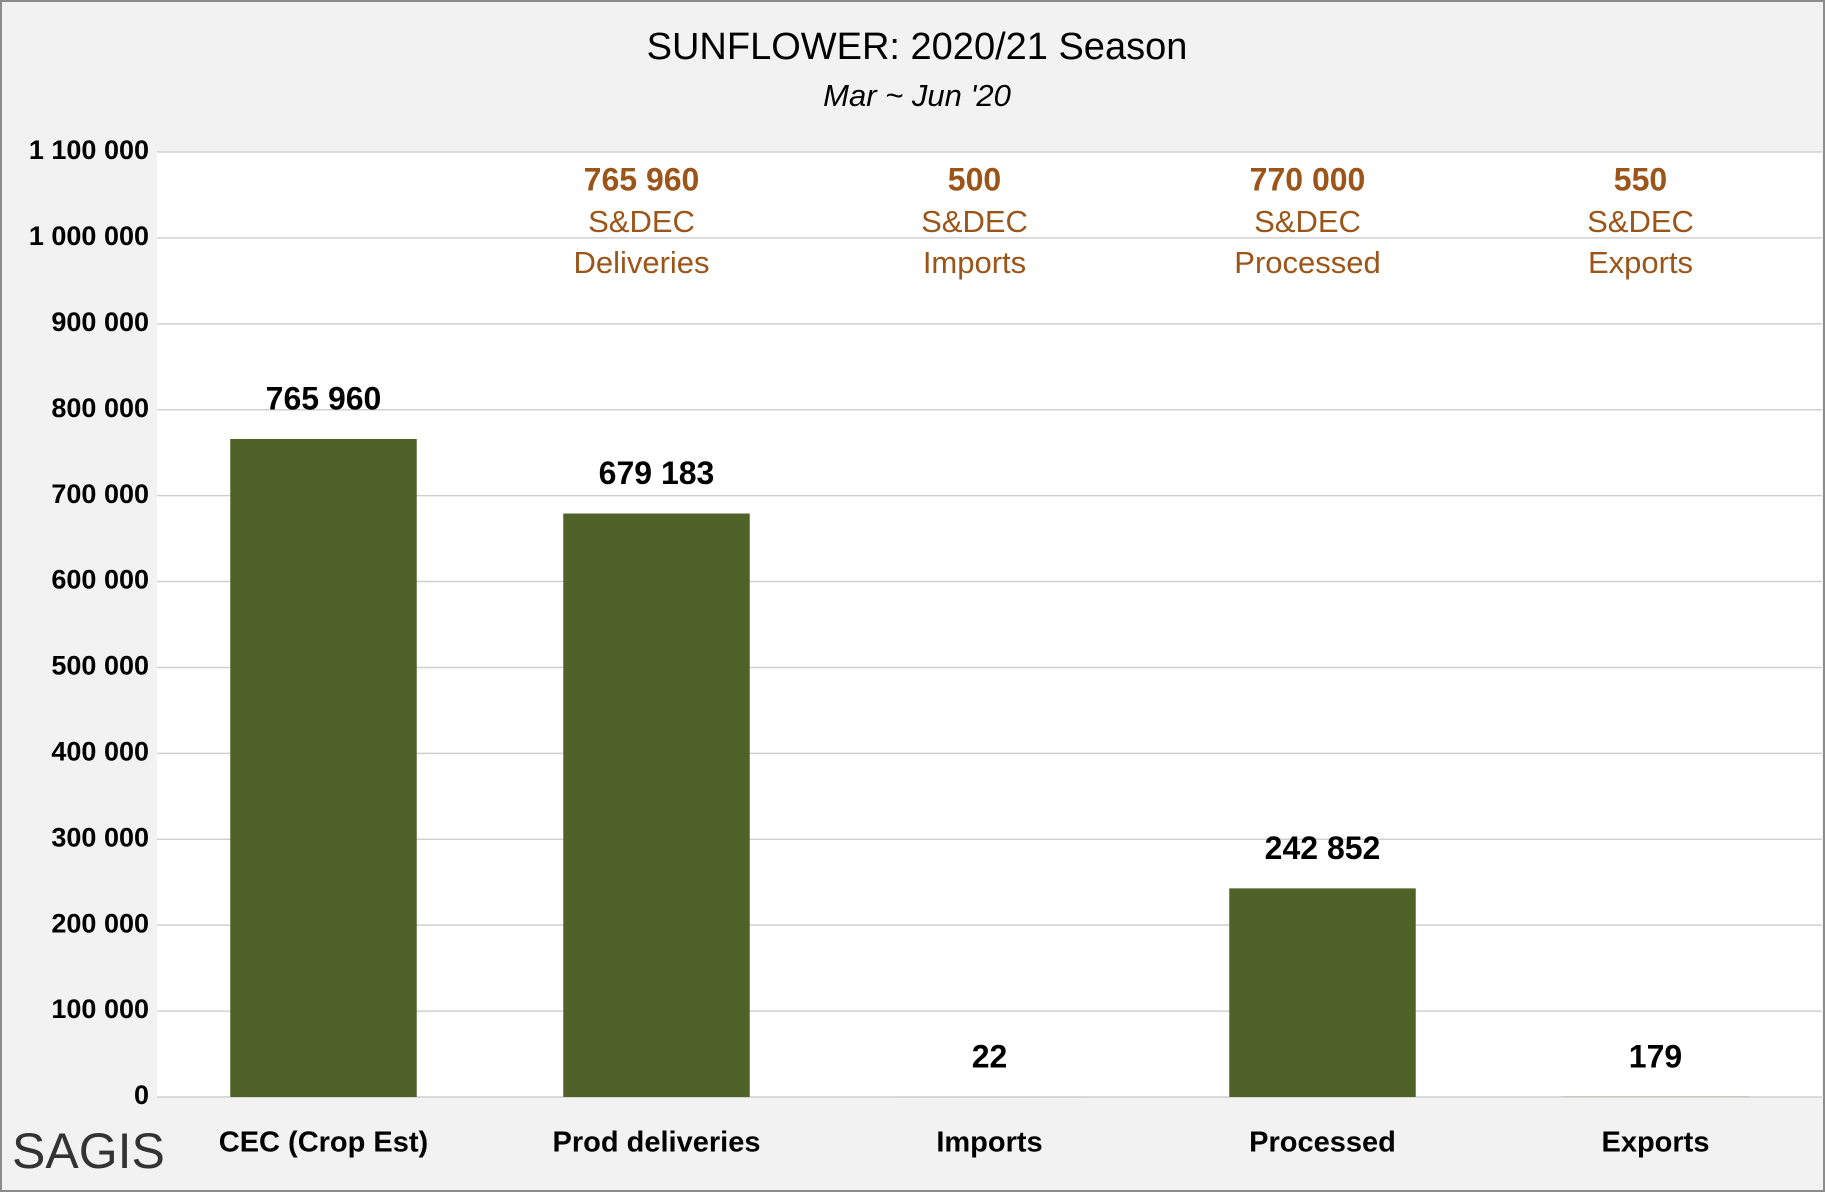 This screenshot has height=1192, width=1825. What do you see at coordinates (1655, 1056) in the screenshot?
I see `data-label: 179` at bounding box center [1655, 1056].